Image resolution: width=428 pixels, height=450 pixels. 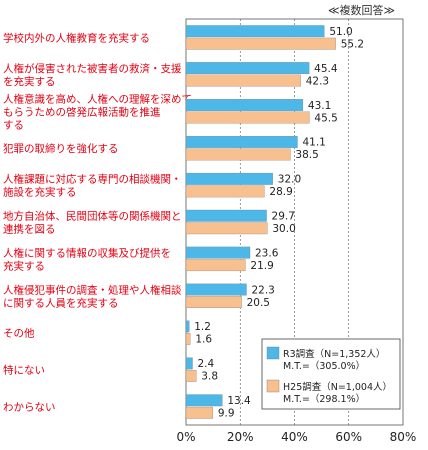 What do you see at coordinates (82, 111) in the screenshot?
I see `category-label: もらうための啓発広報活動を推進` at bounding box center [82, 111].